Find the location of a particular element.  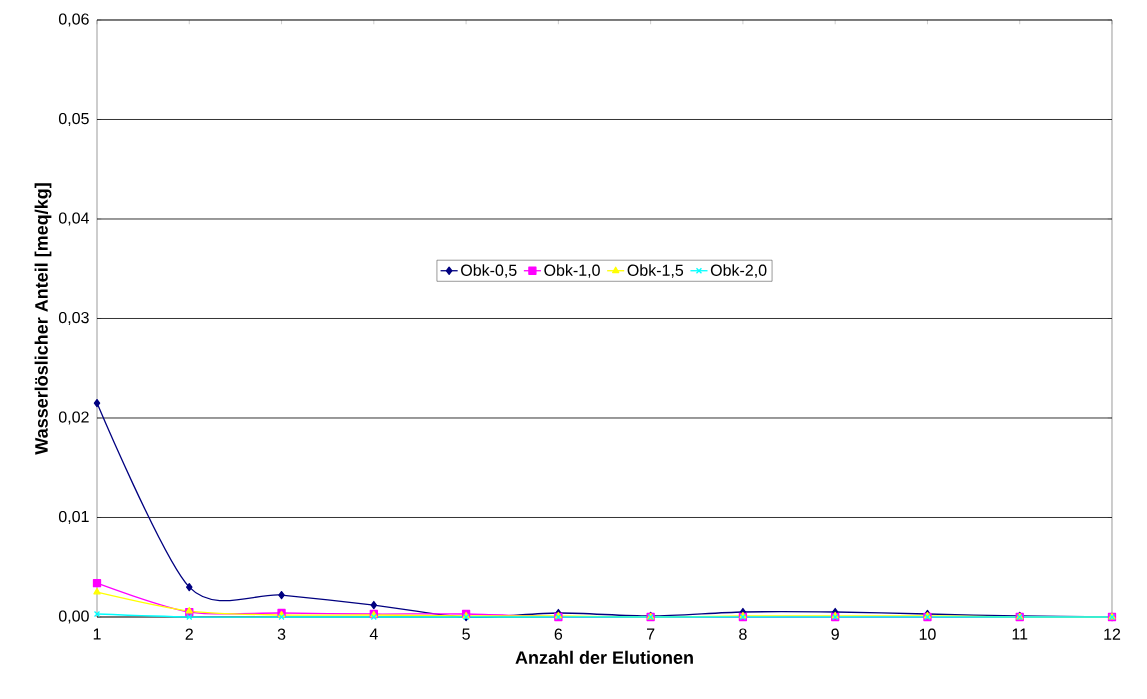

legend-label: Obk-2,0 is located at coordinates (738, 271).